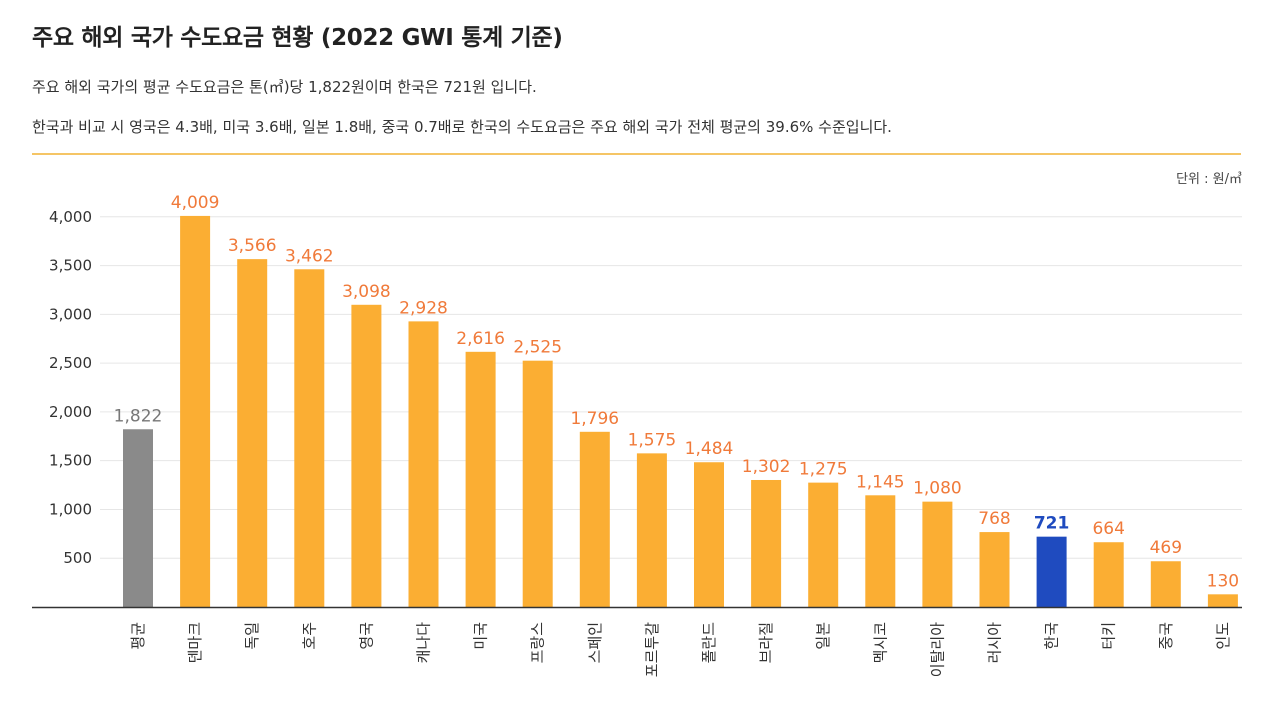  What do you see at coordinates (70, 387) in the screenshot?
I see `y-axis-ticks: 500 1,000 1,500 2,000 2,500 3,000 3,500 4,000` at bounding box center [70, 387].